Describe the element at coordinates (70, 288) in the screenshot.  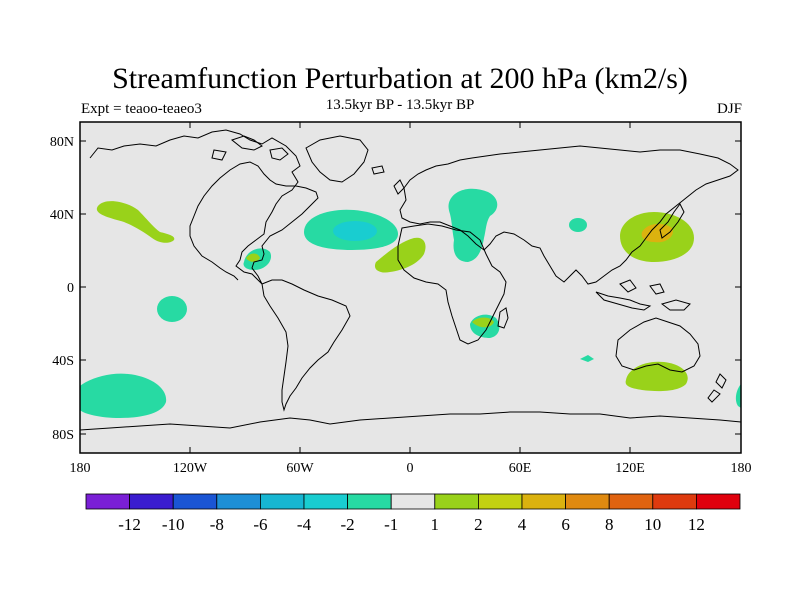
I see `lat-label-equator: 0` at that location.